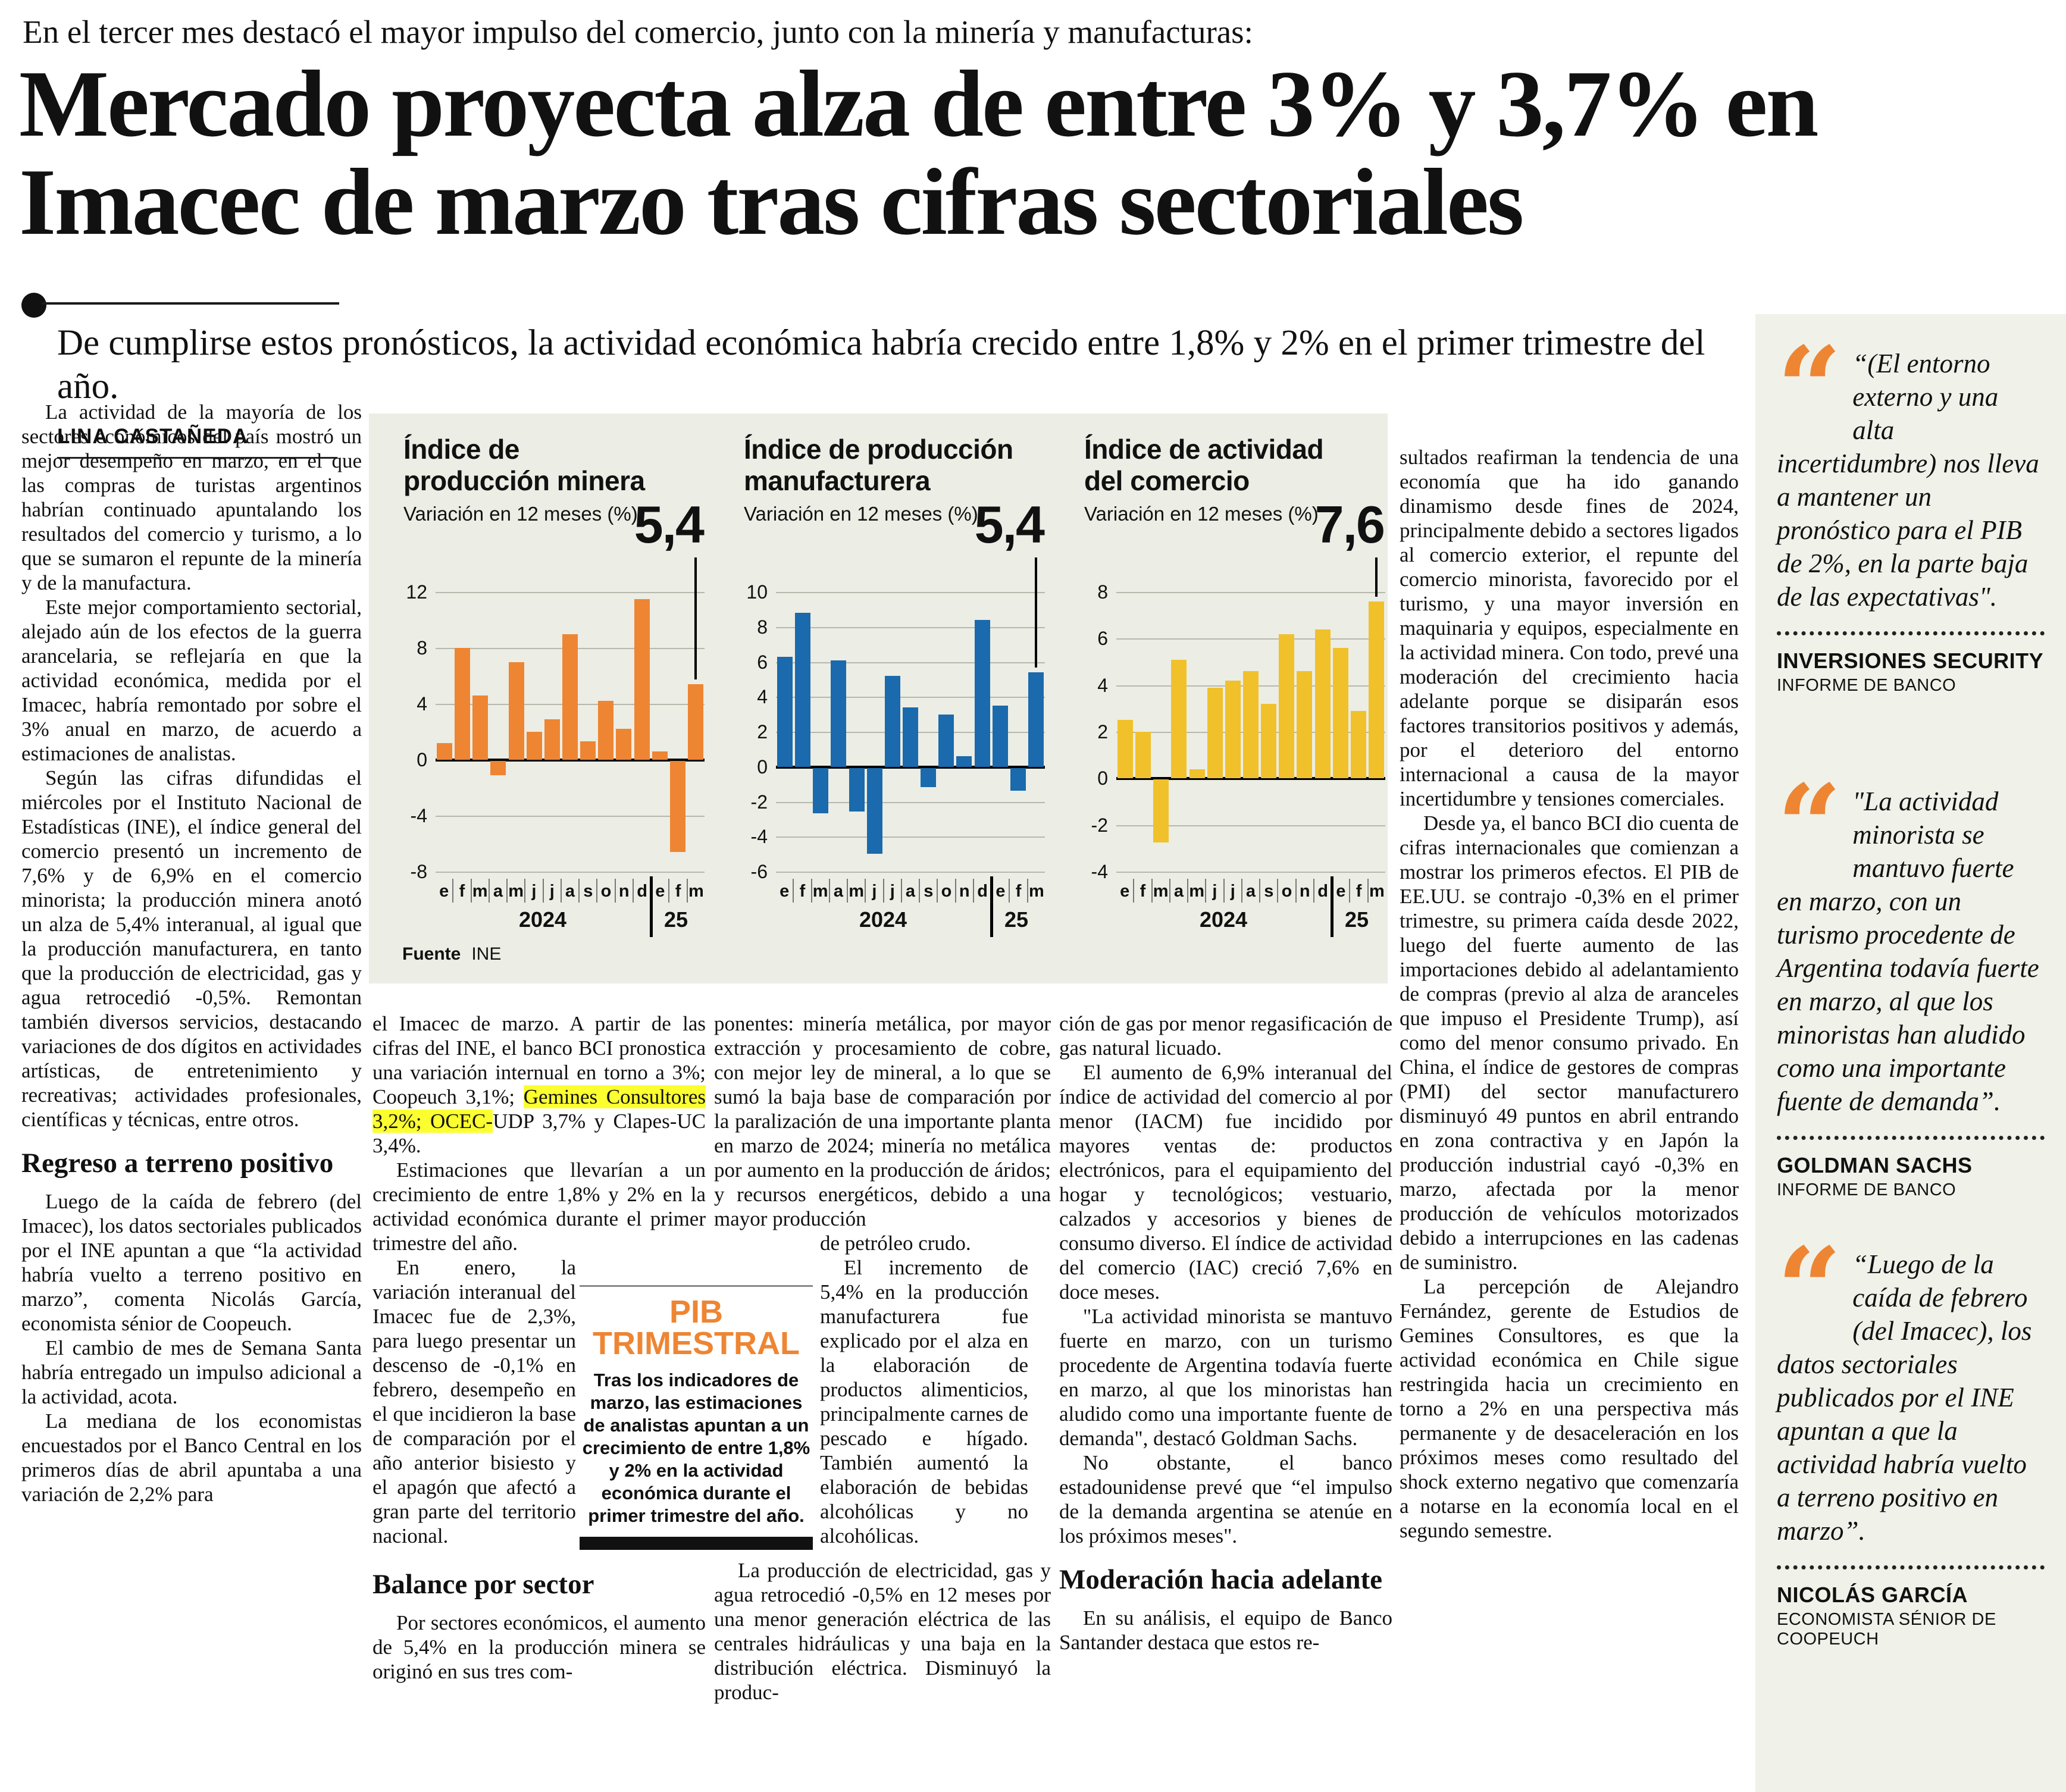 The width and height of the screenshot is (2066, 1792). I want to click on highlighted-text: Gemines Consultores 3,2%; OCEC-, so click(539, 1109).